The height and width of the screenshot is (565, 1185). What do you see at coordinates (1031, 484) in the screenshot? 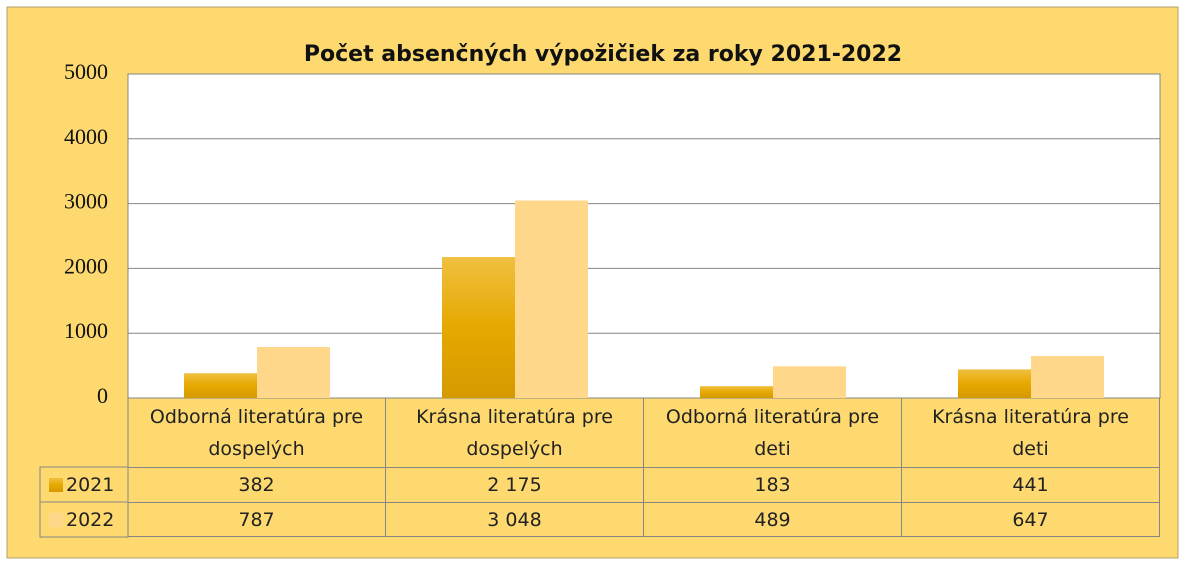
I see `data-table-value: 441` at bounding box center [1031, 484].